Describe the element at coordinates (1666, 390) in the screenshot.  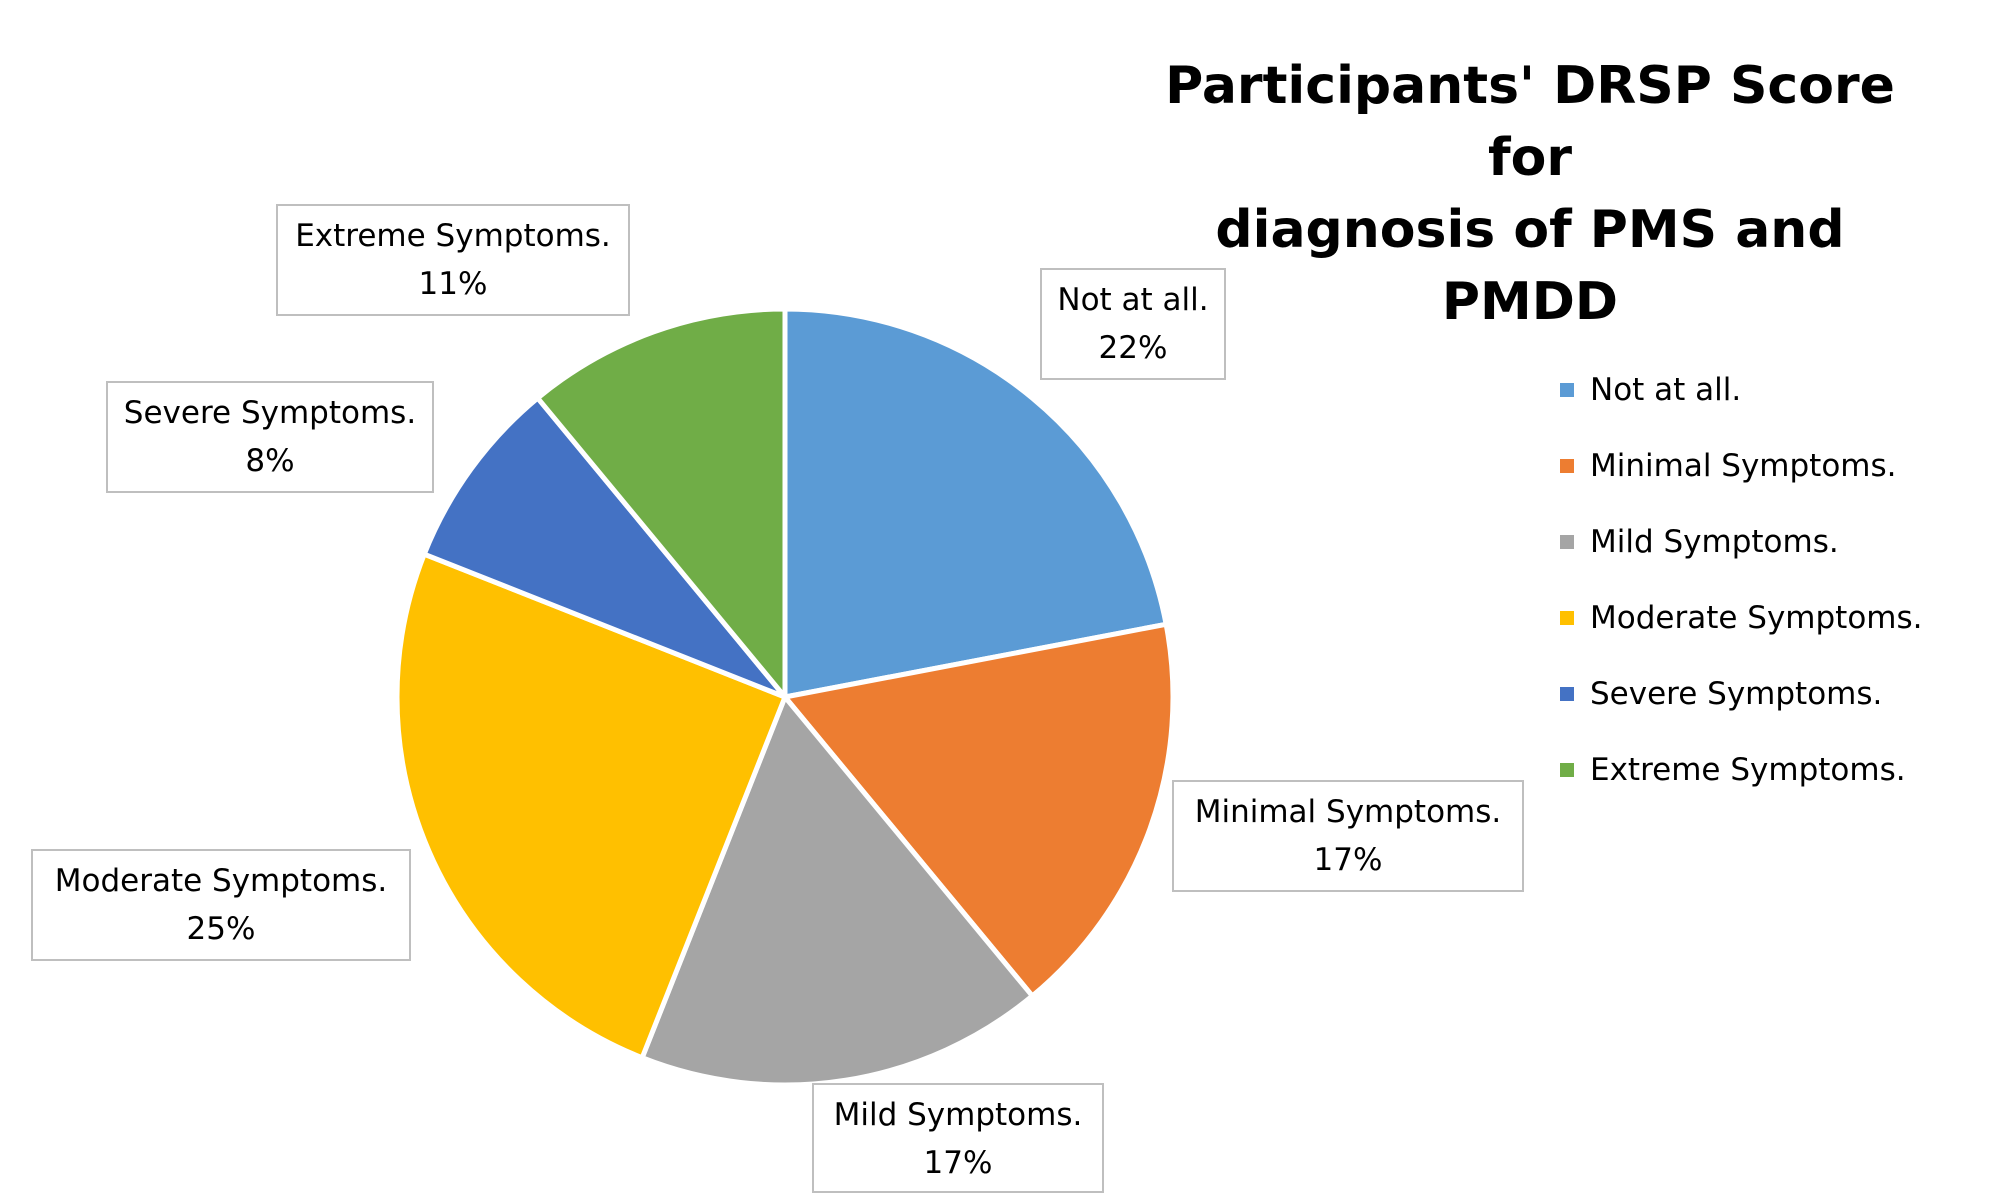
I see `legend-label: Not at all.` at that location.